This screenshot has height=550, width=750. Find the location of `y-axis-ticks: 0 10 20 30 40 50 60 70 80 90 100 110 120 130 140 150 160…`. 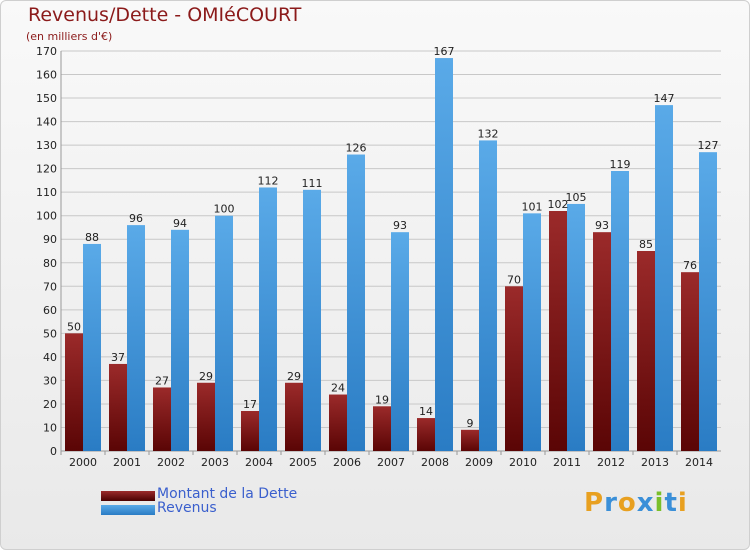

y-axis-ticks: 0 10 20 30 40 50 60 70 80 90 100 110 120 130 140 150 160… is located at coordinates (46, 251).